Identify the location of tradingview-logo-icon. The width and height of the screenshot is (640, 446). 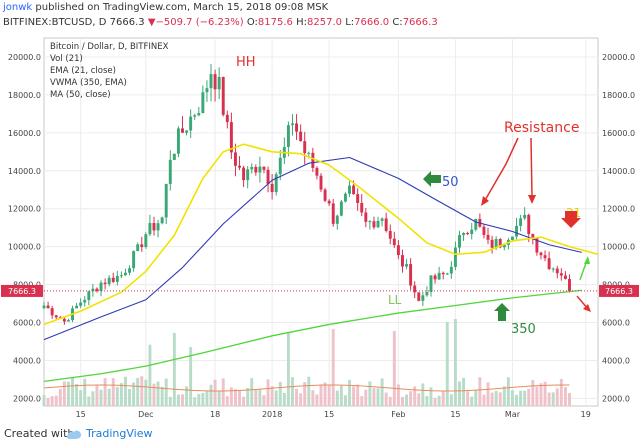
(74, 434).